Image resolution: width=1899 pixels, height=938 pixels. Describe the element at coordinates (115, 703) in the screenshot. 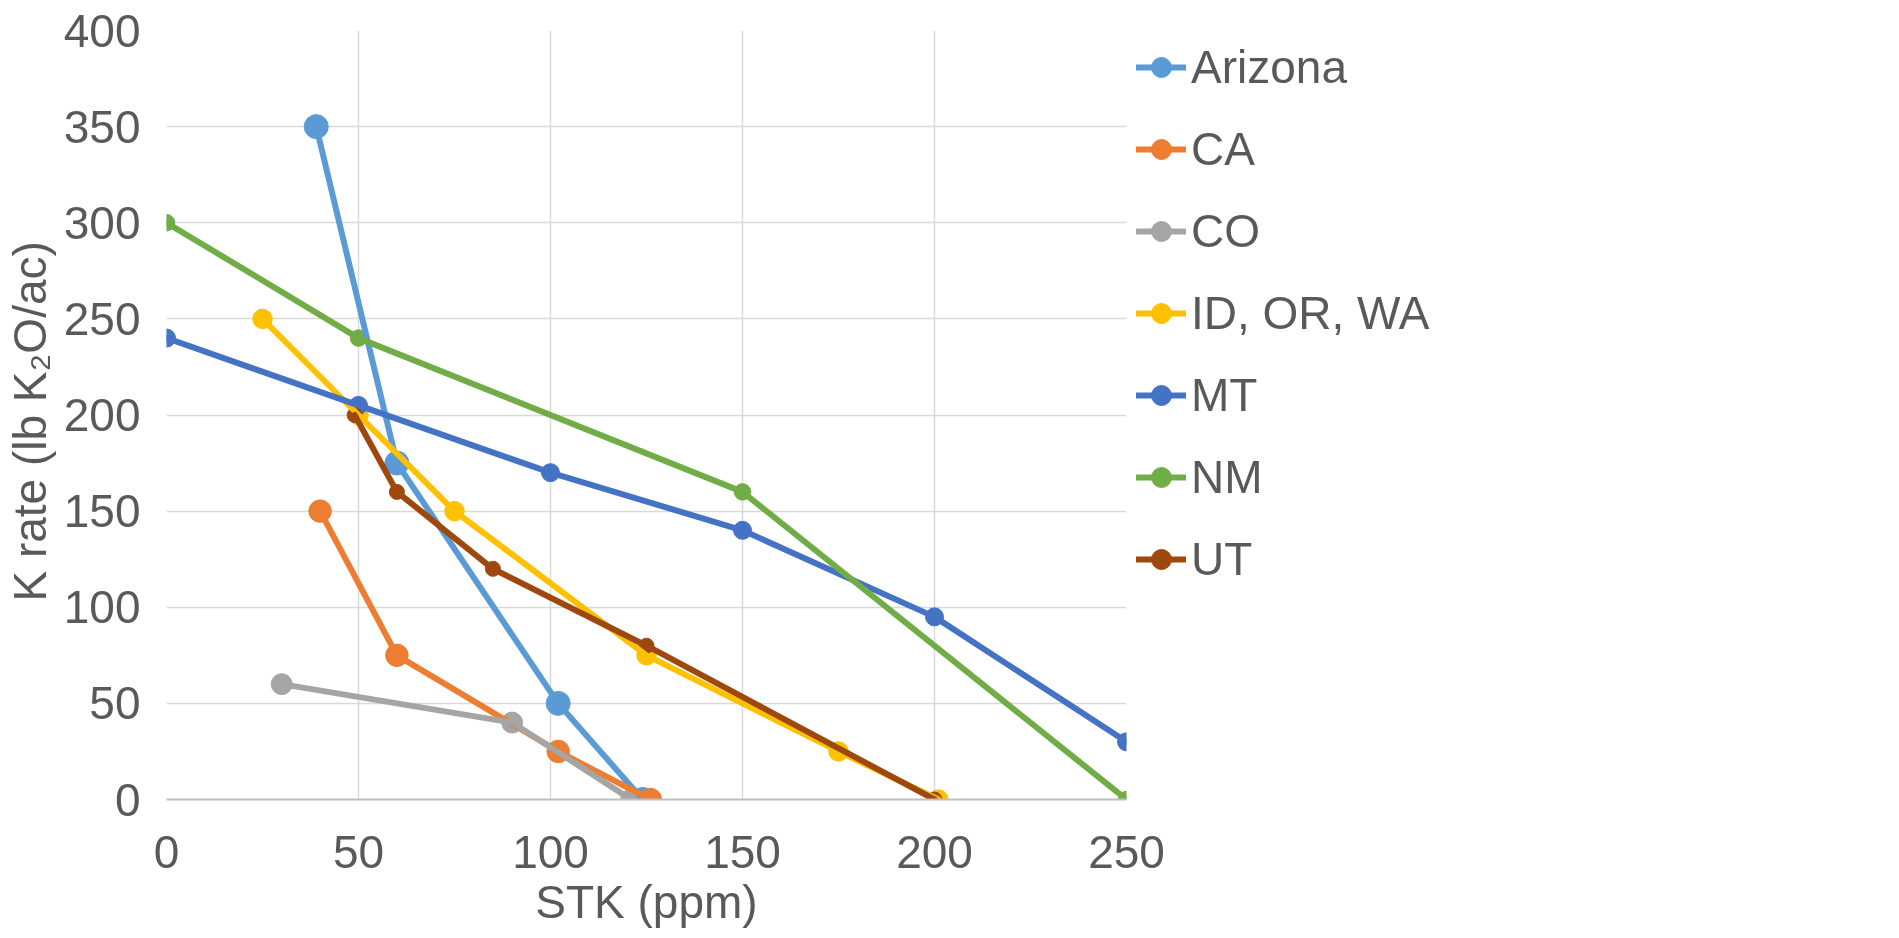

I see `y-tick-label: 50` at that location.